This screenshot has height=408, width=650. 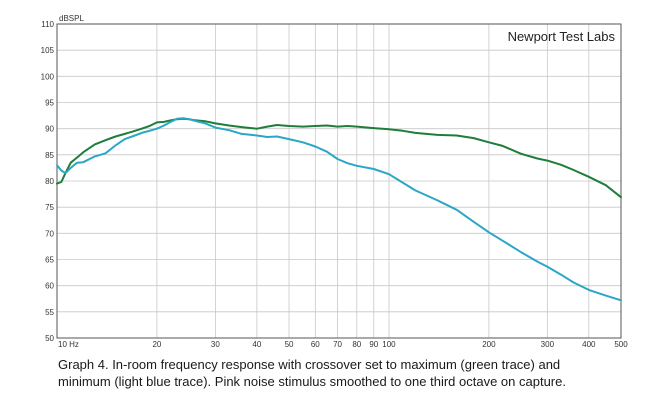 What do you see at coordinates (48, 76) in the screenshot?
I see `y-tick-label: 100` at bounding box center [48, 76].